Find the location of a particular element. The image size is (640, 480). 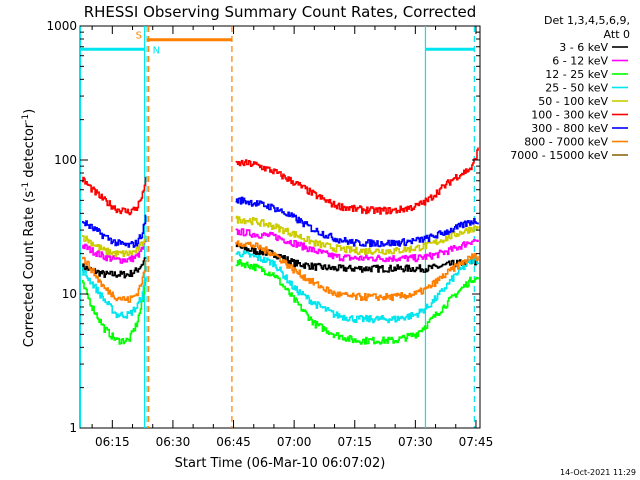

y-axis-label-suffix: ) is located at coordinates (29, 111).